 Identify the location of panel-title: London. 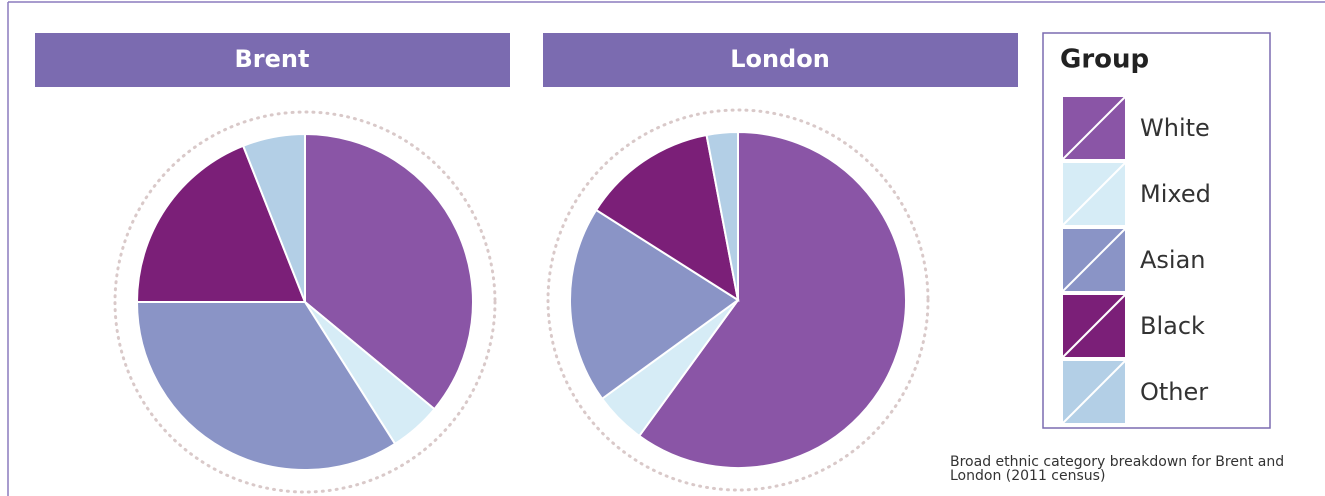
(780, 59).